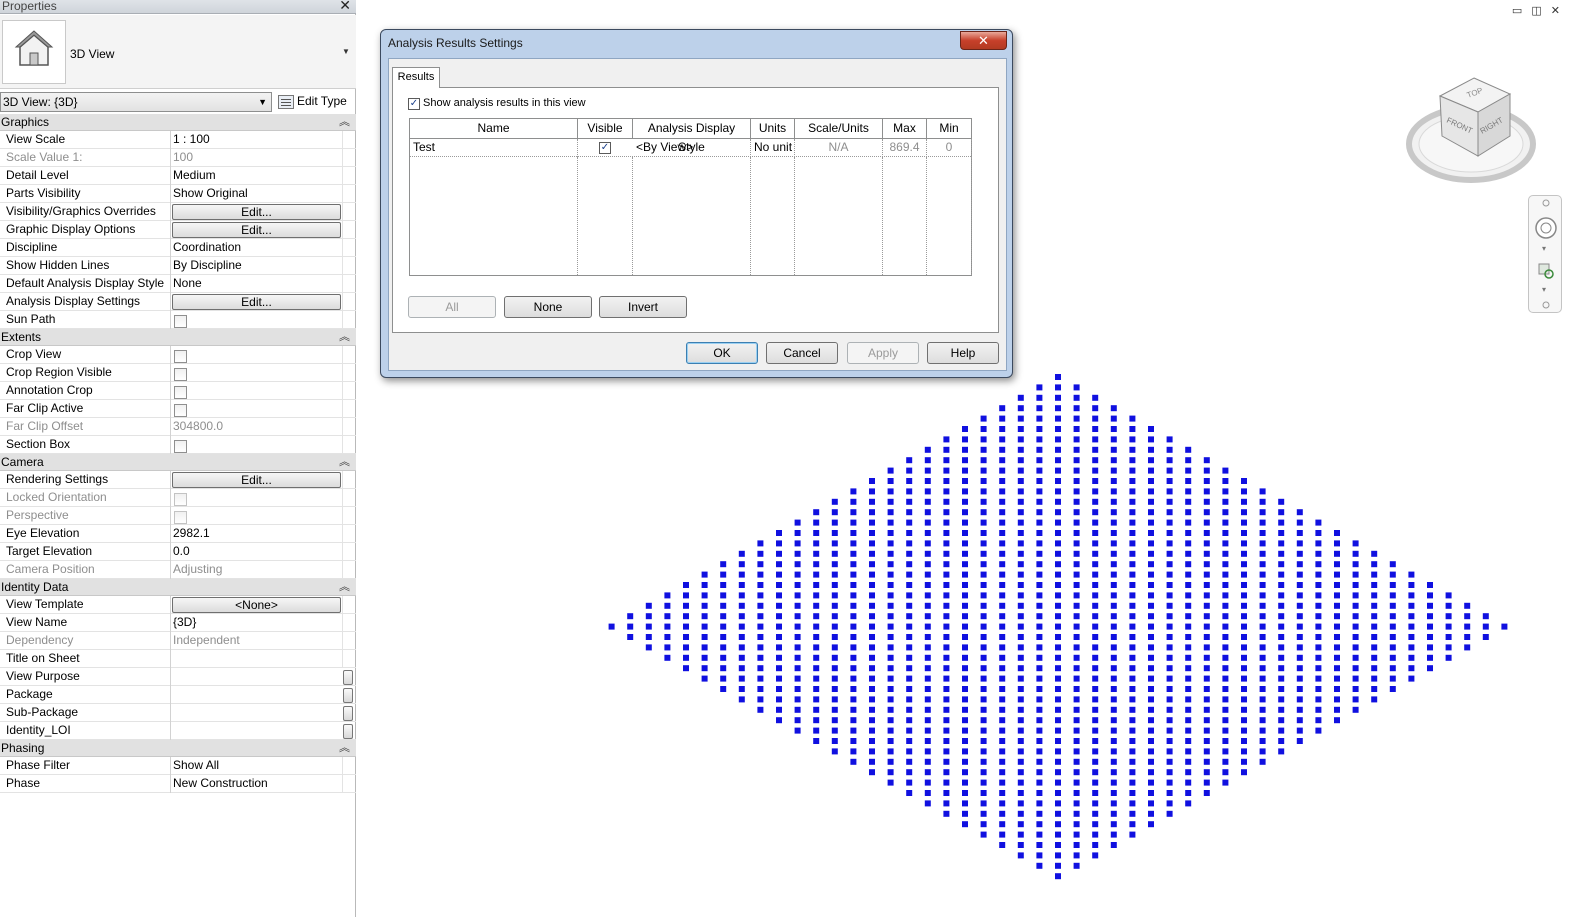 Image resolution: width=1579 pixels, height=917 pixels. What do you see at coordinates (194, 175) in the screenshot?
I see `property-value: Medium` at bounding box center [194, 175].